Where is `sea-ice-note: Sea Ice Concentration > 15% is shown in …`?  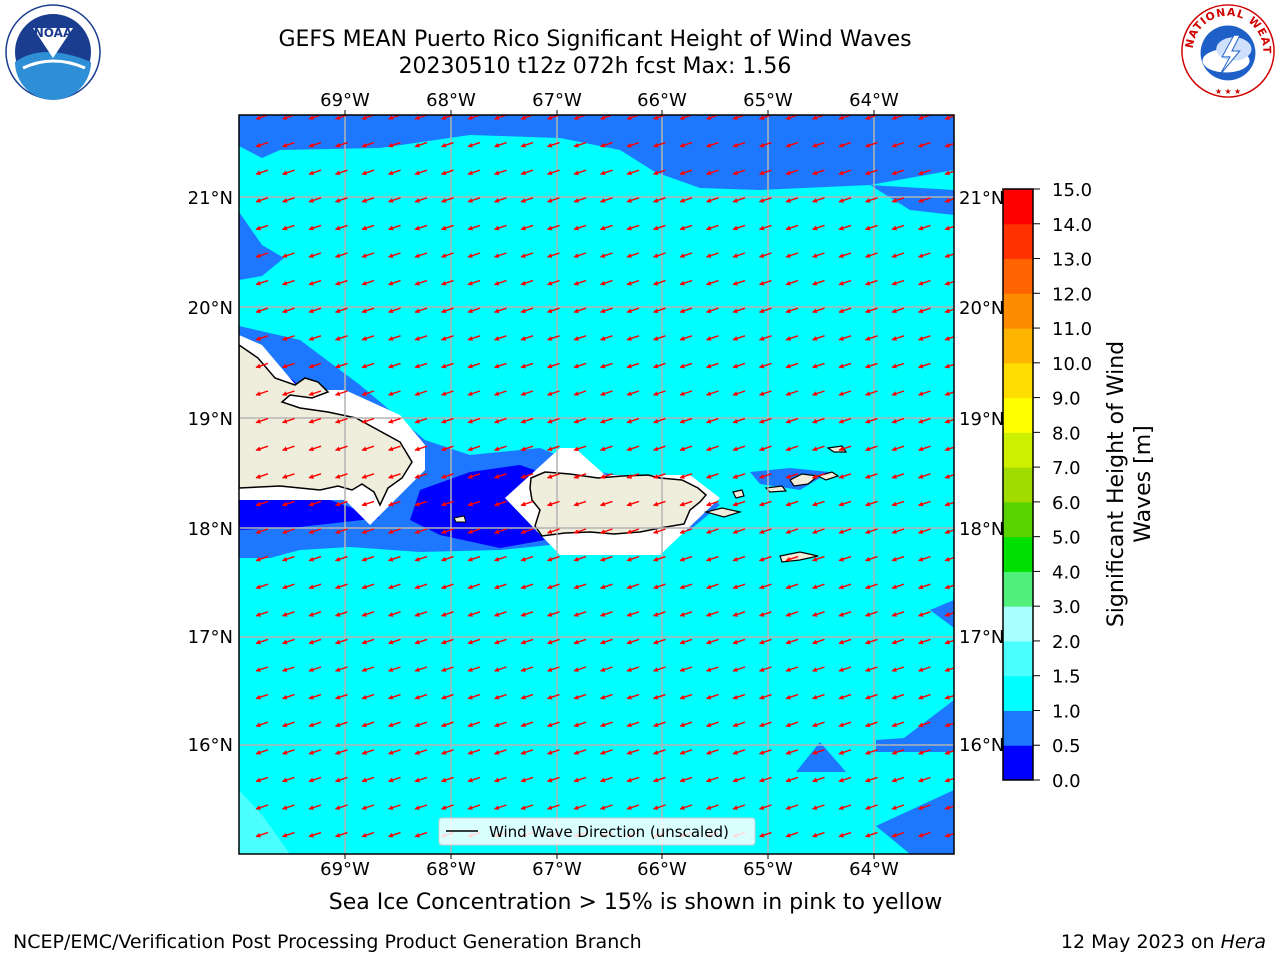 sea-ice-note: Sea Ice Concentration > 15% is shown in … is located at coordinates (635, 902).